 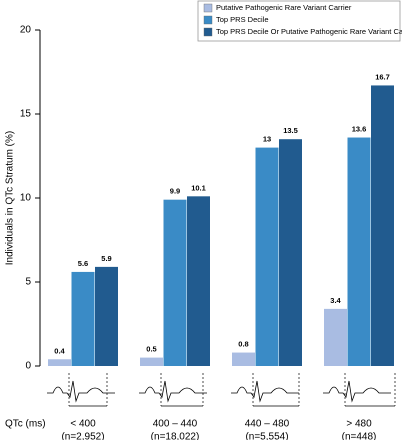 I want to click on value-label: 13, so click(x=267, y=139).